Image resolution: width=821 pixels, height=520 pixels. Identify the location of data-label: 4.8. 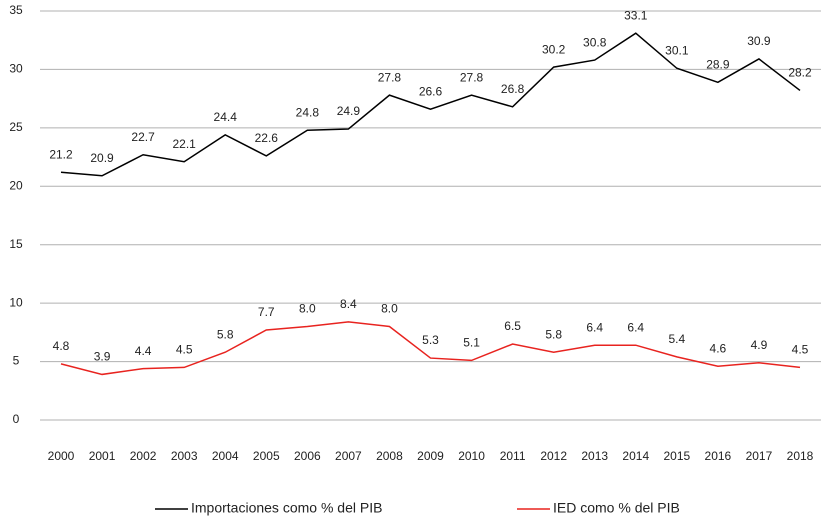
(61, 346).